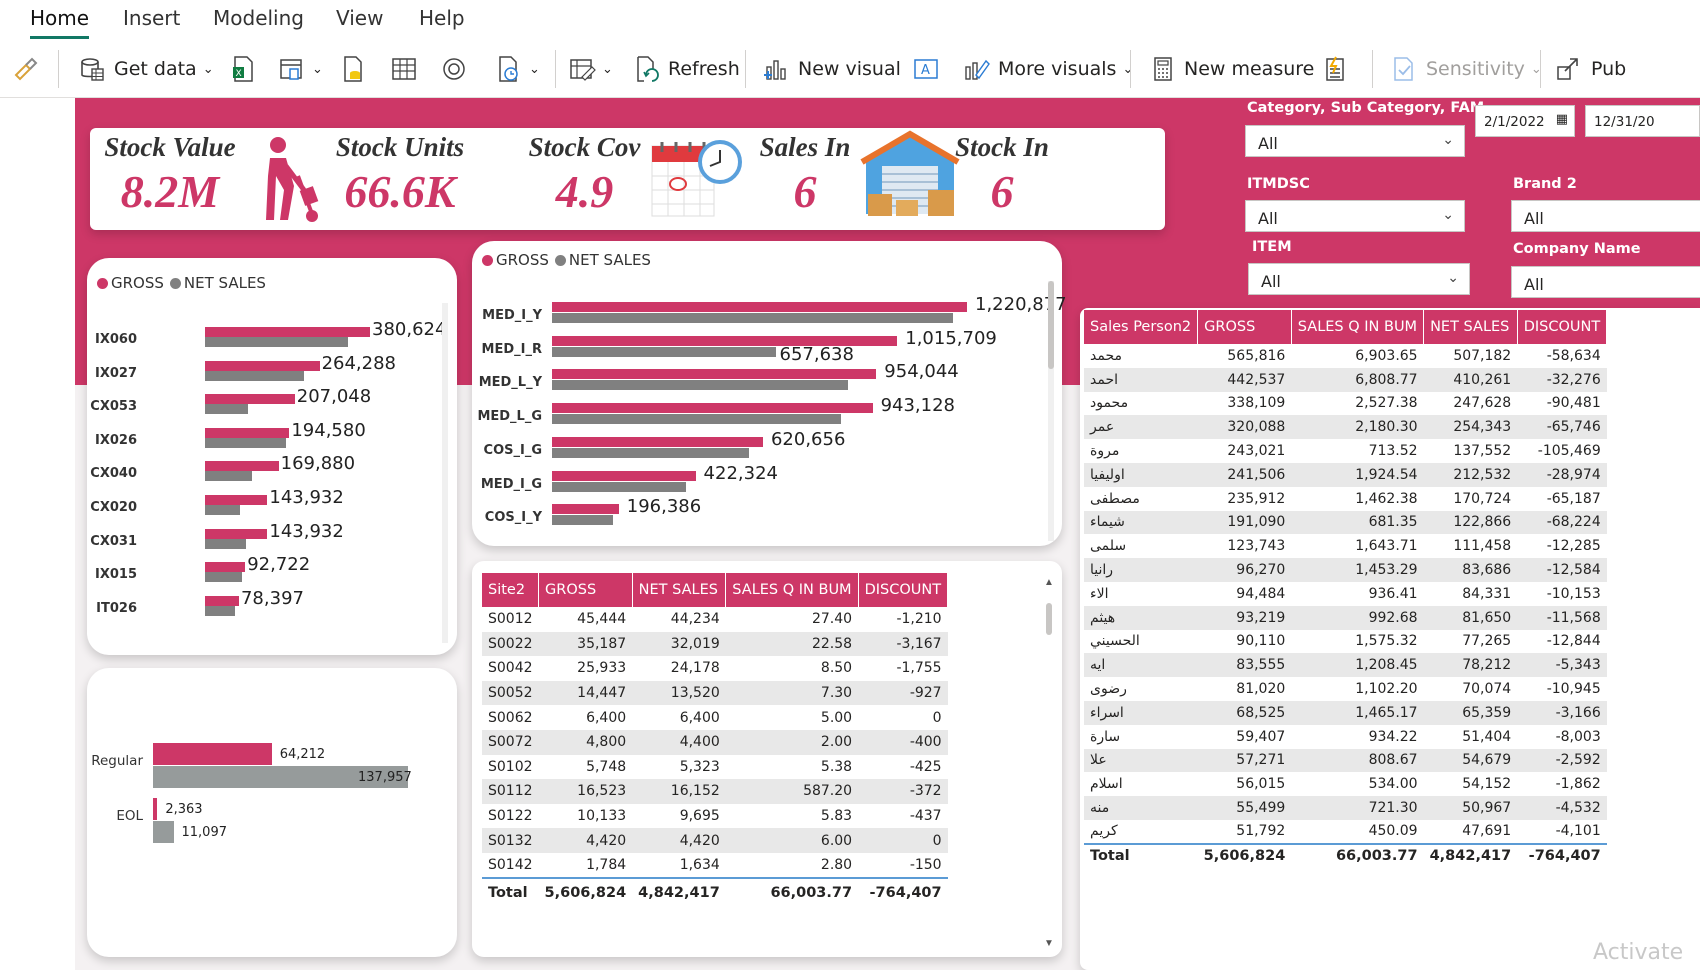  I want to click on table-scrollbar: ▲ ▼, so click(1049, 763).